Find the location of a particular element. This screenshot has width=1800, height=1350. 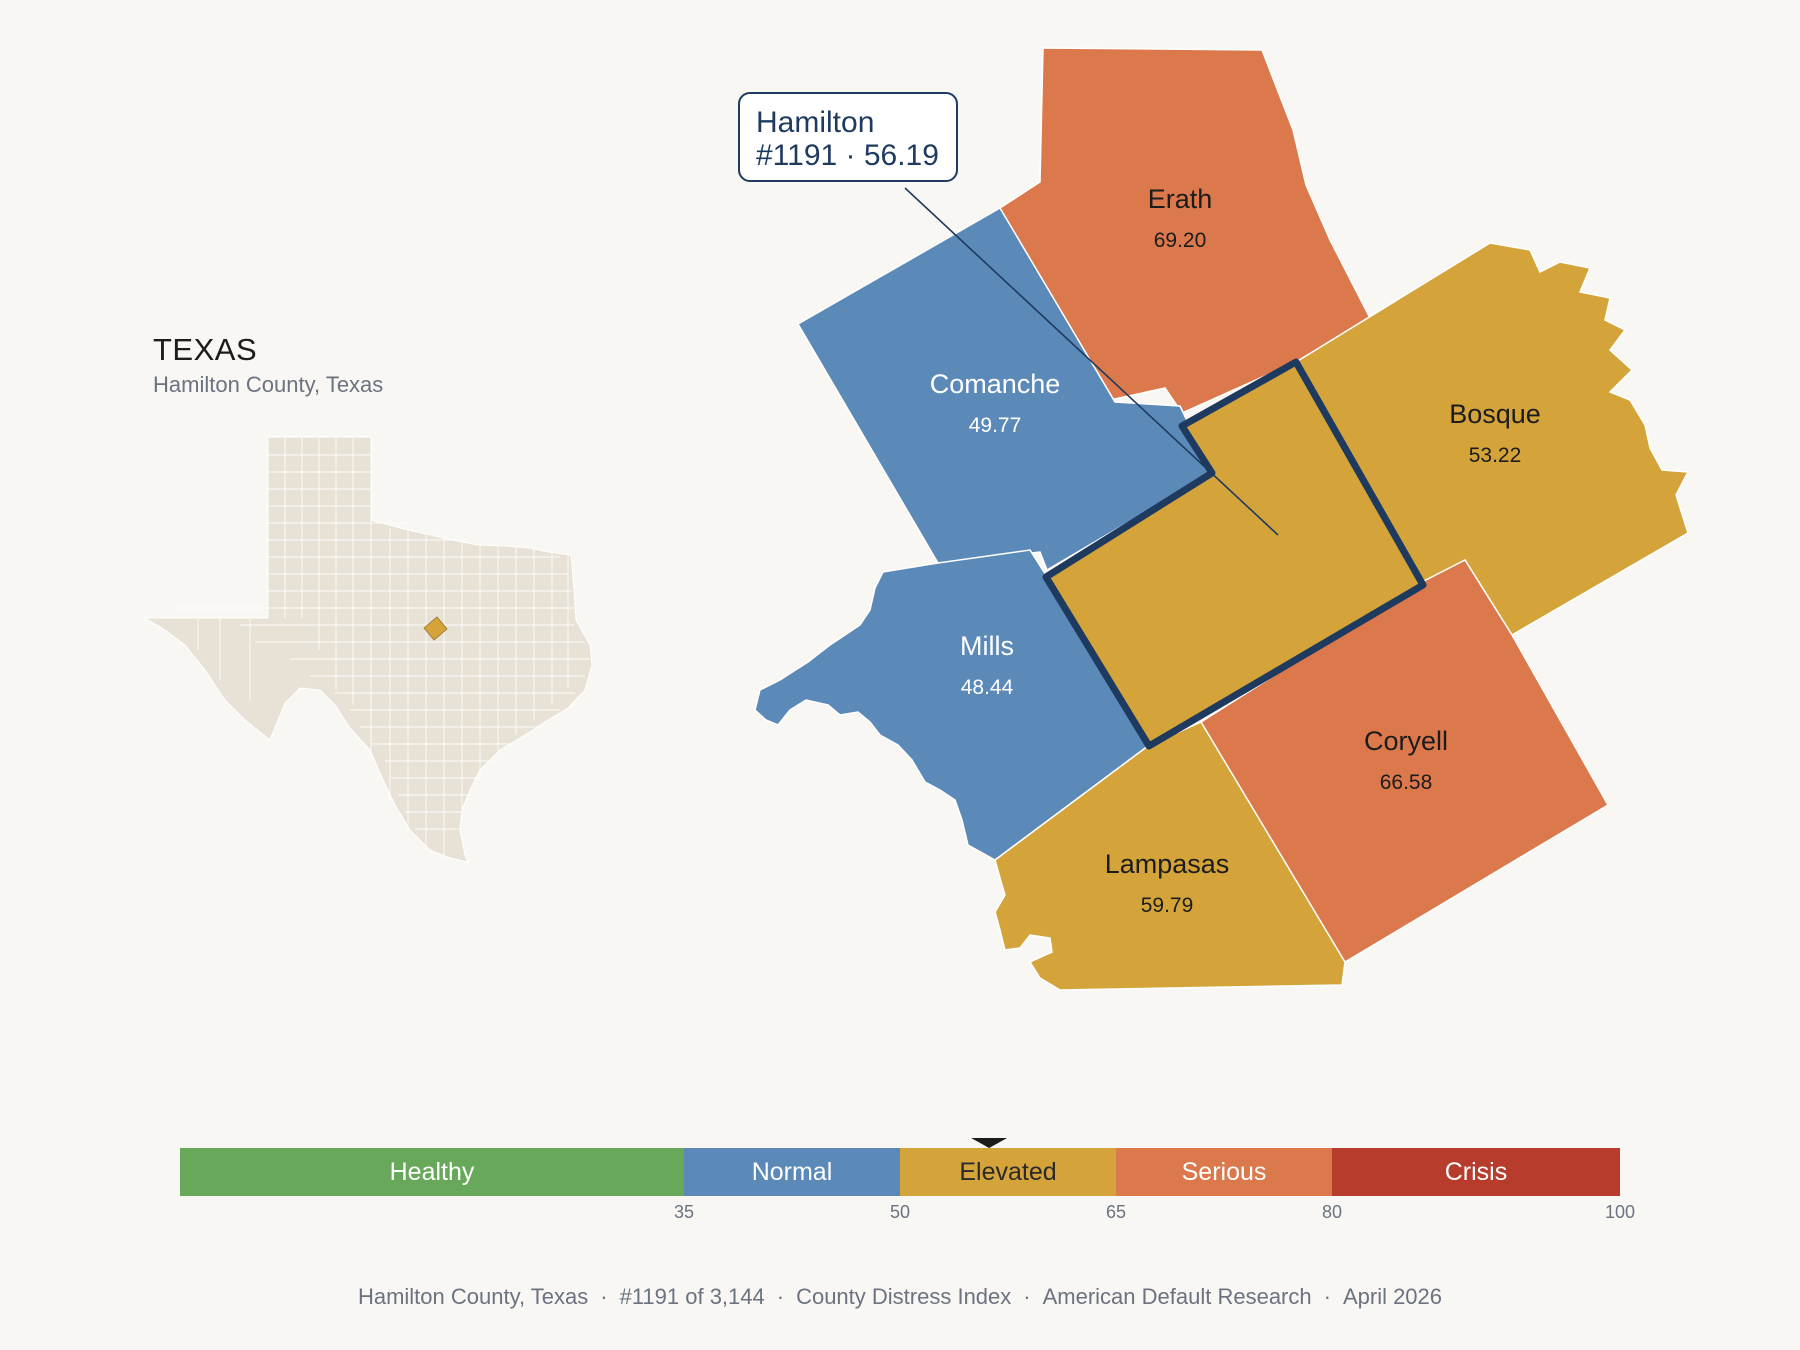

footer-index: County Distress Index is located at coordinates (904, 1296).